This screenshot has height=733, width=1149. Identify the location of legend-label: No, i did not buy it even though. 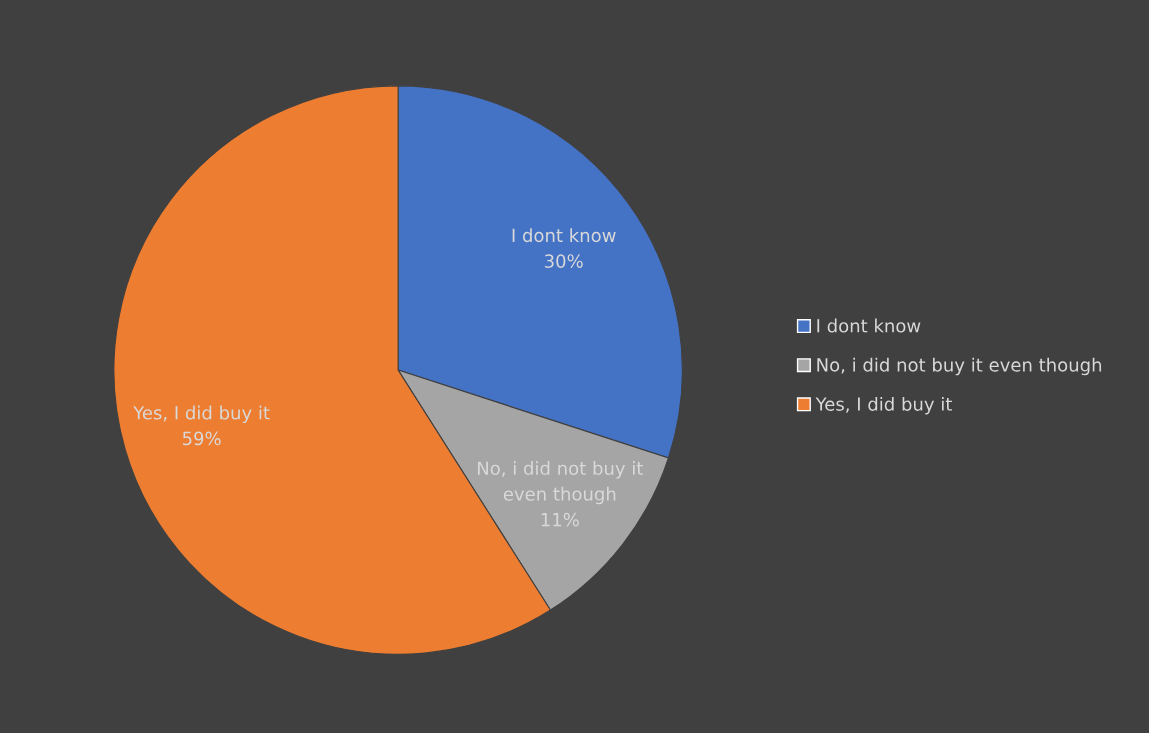
(959, 366).